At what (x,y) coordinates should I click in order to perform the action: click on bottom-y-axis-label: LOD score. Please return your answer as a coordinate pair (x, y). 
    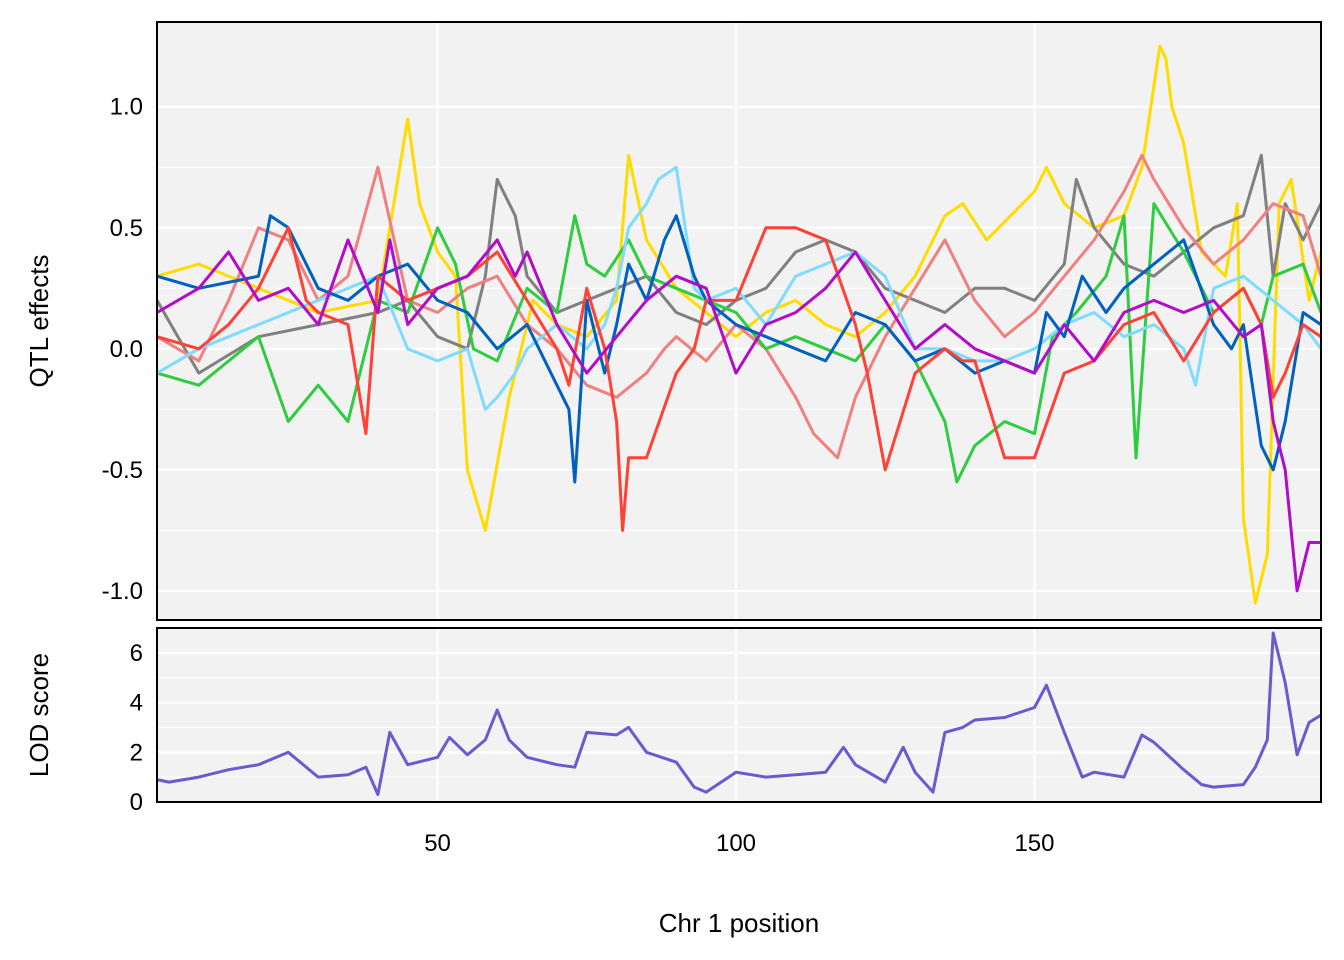
    Looking at the image, I should click on (39, 715).